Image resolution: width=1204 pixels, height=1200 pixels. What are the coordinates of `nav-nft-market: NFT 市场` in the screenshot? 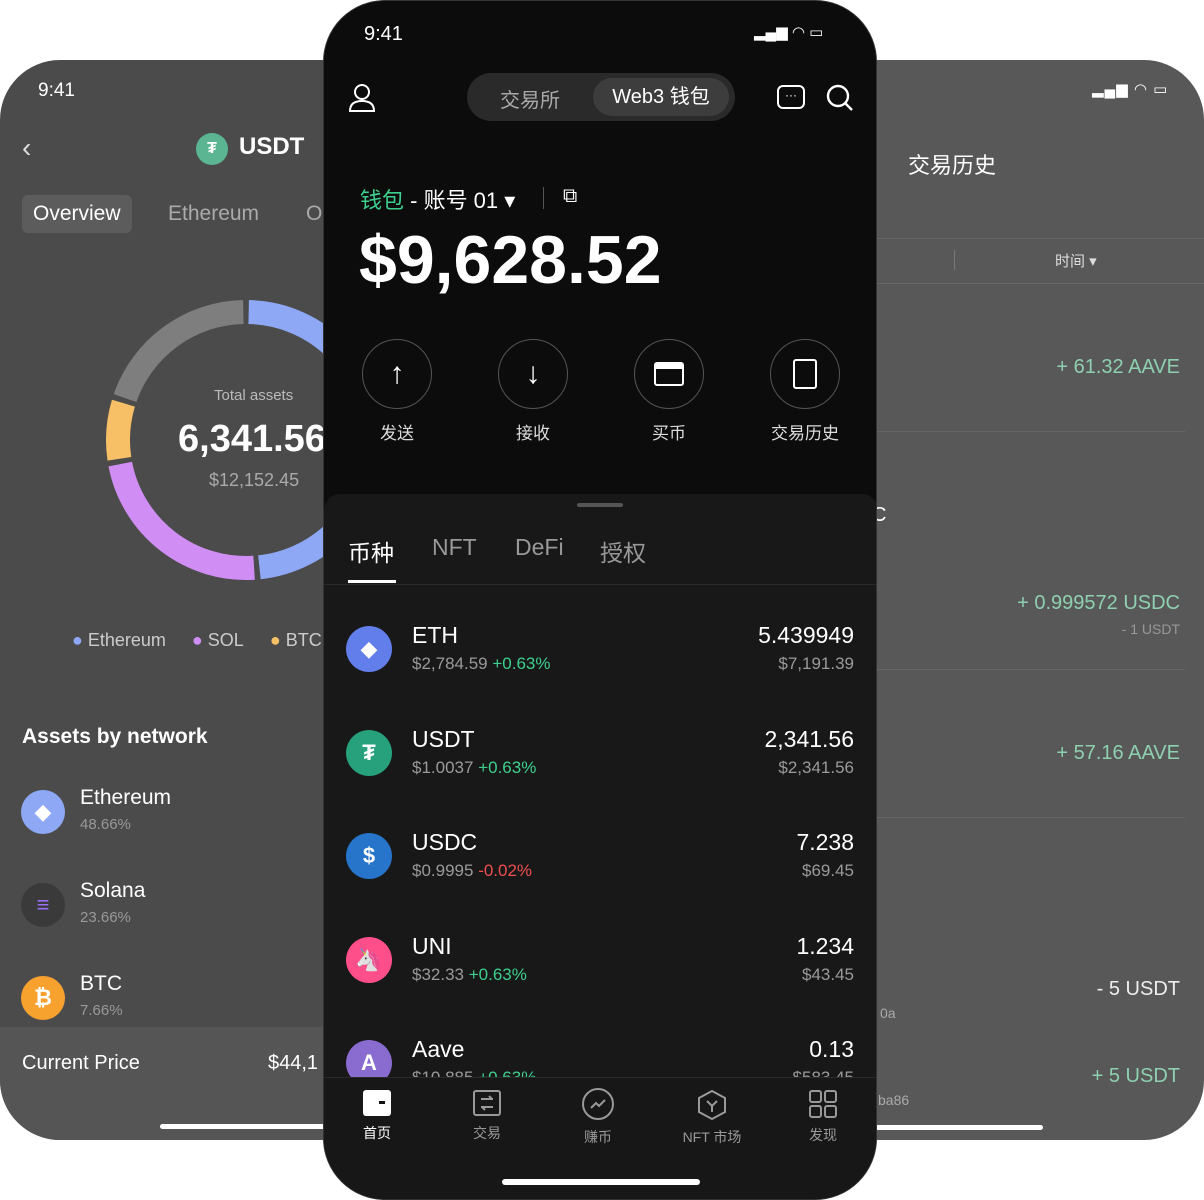 It's located at (712, 1118).